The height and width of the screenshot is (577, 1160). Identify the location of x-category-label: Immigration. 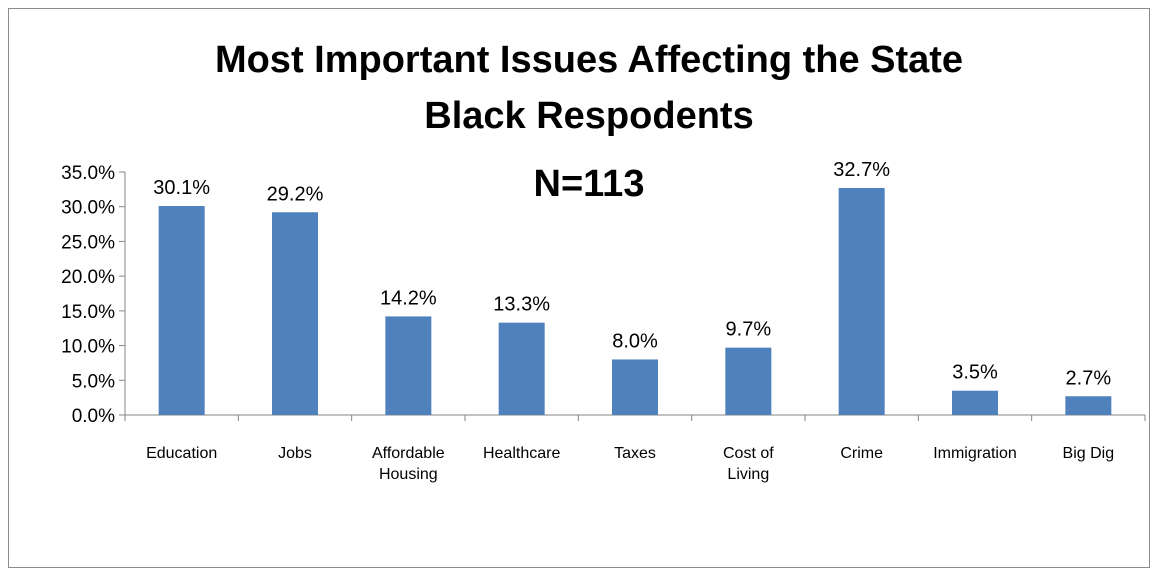
(975, 453).